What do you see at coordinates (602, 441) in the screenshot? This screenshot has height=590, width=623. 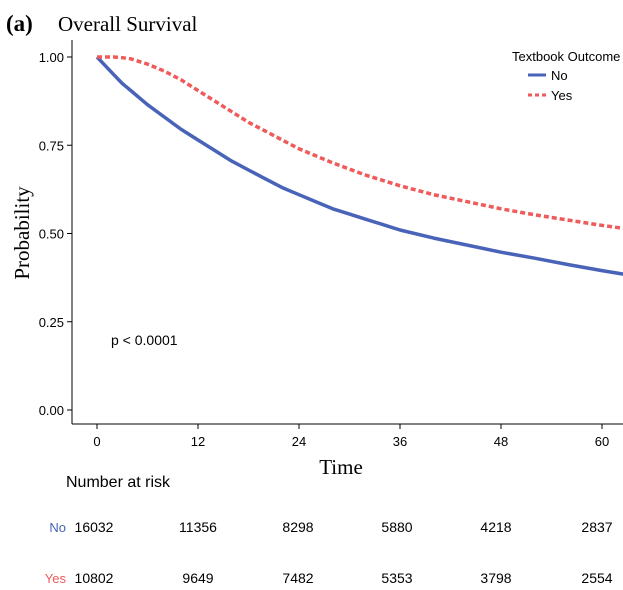 I see `x-tick-label: 60` at bounding box center [602, 441].